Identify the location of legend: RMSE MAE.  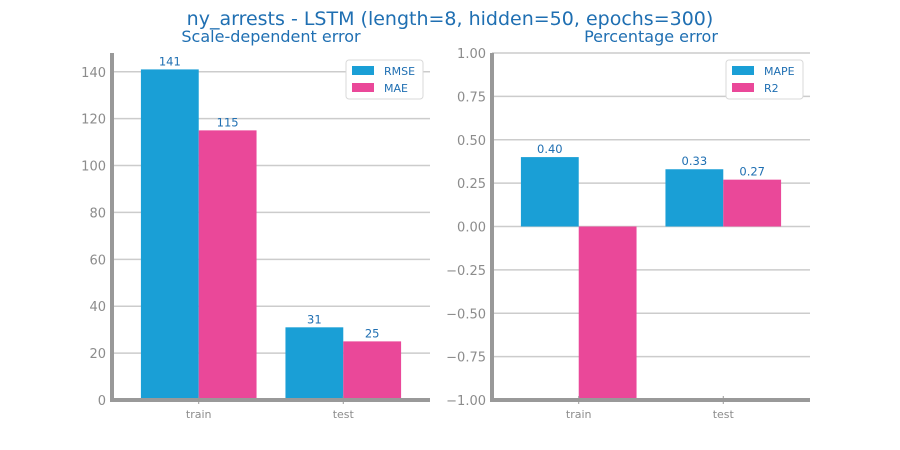
(384, 79).